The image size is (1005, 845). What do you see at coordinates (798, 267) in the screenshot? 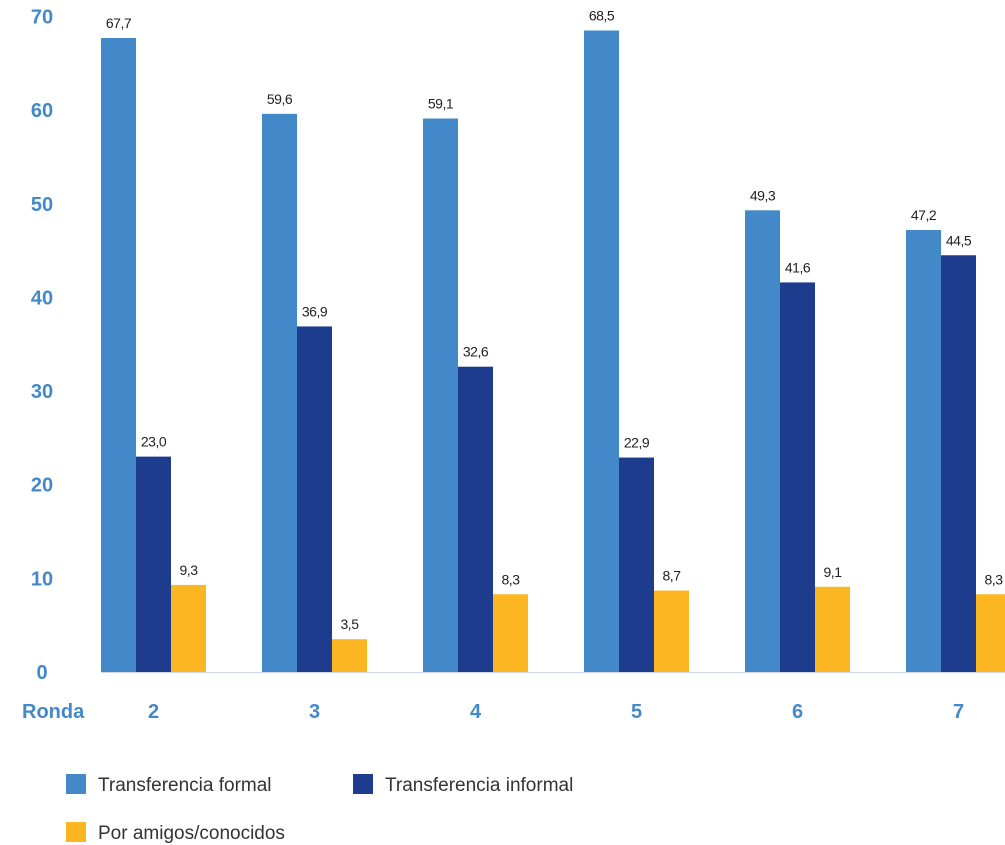
I see `value-label: 41,6` at bounding box center [798, 267].